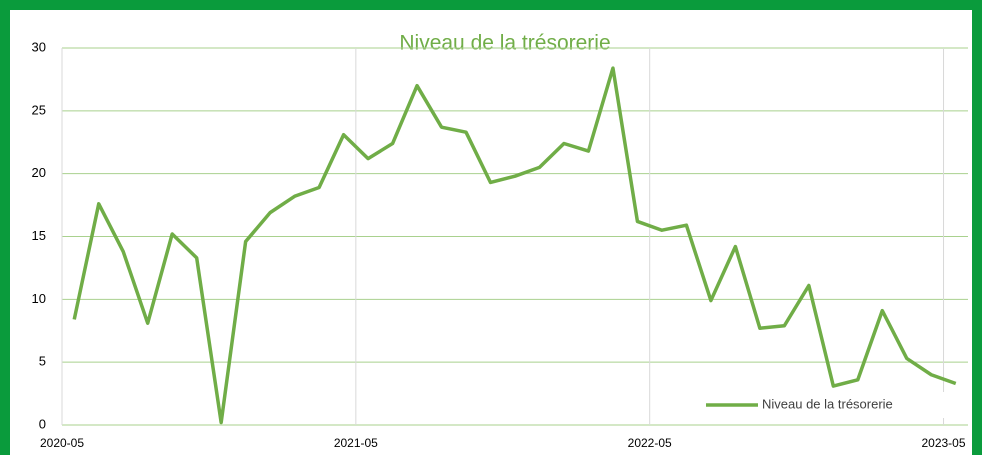  I want to click on chart-title: Niveau de la trésorerie, so click(504, 43).